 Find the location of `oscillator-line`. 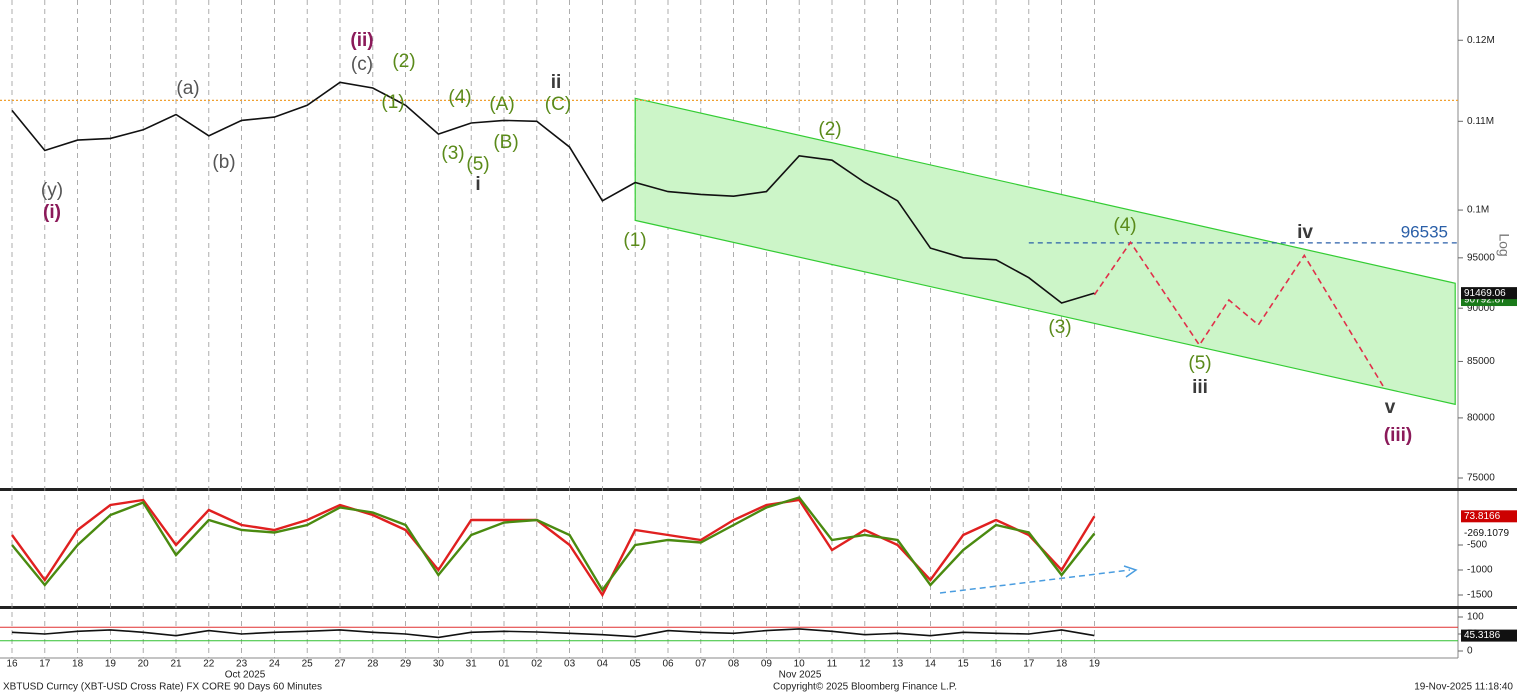

oscillator-line is located at coordinates (553, 544).